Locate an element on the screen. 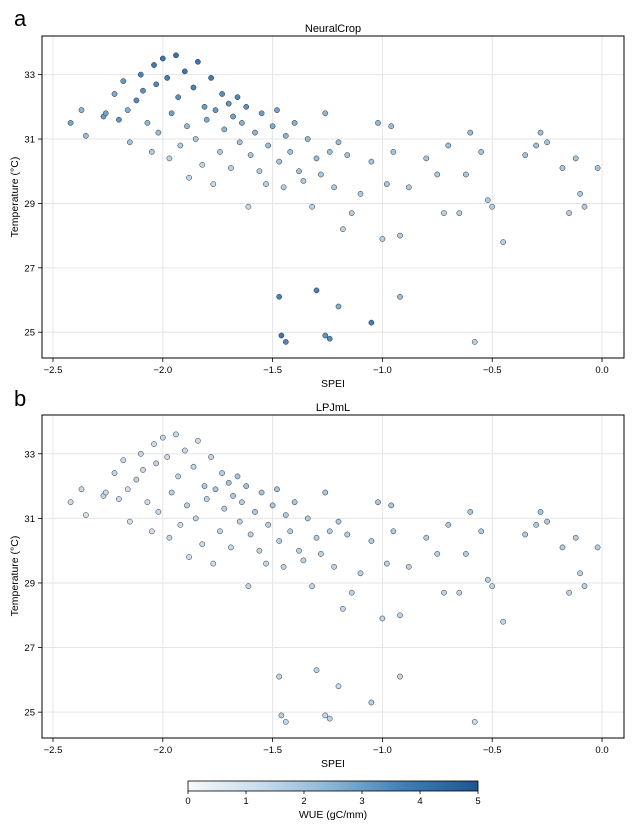  x-tick-label: 0.0 is located at coordinates (601, 750).